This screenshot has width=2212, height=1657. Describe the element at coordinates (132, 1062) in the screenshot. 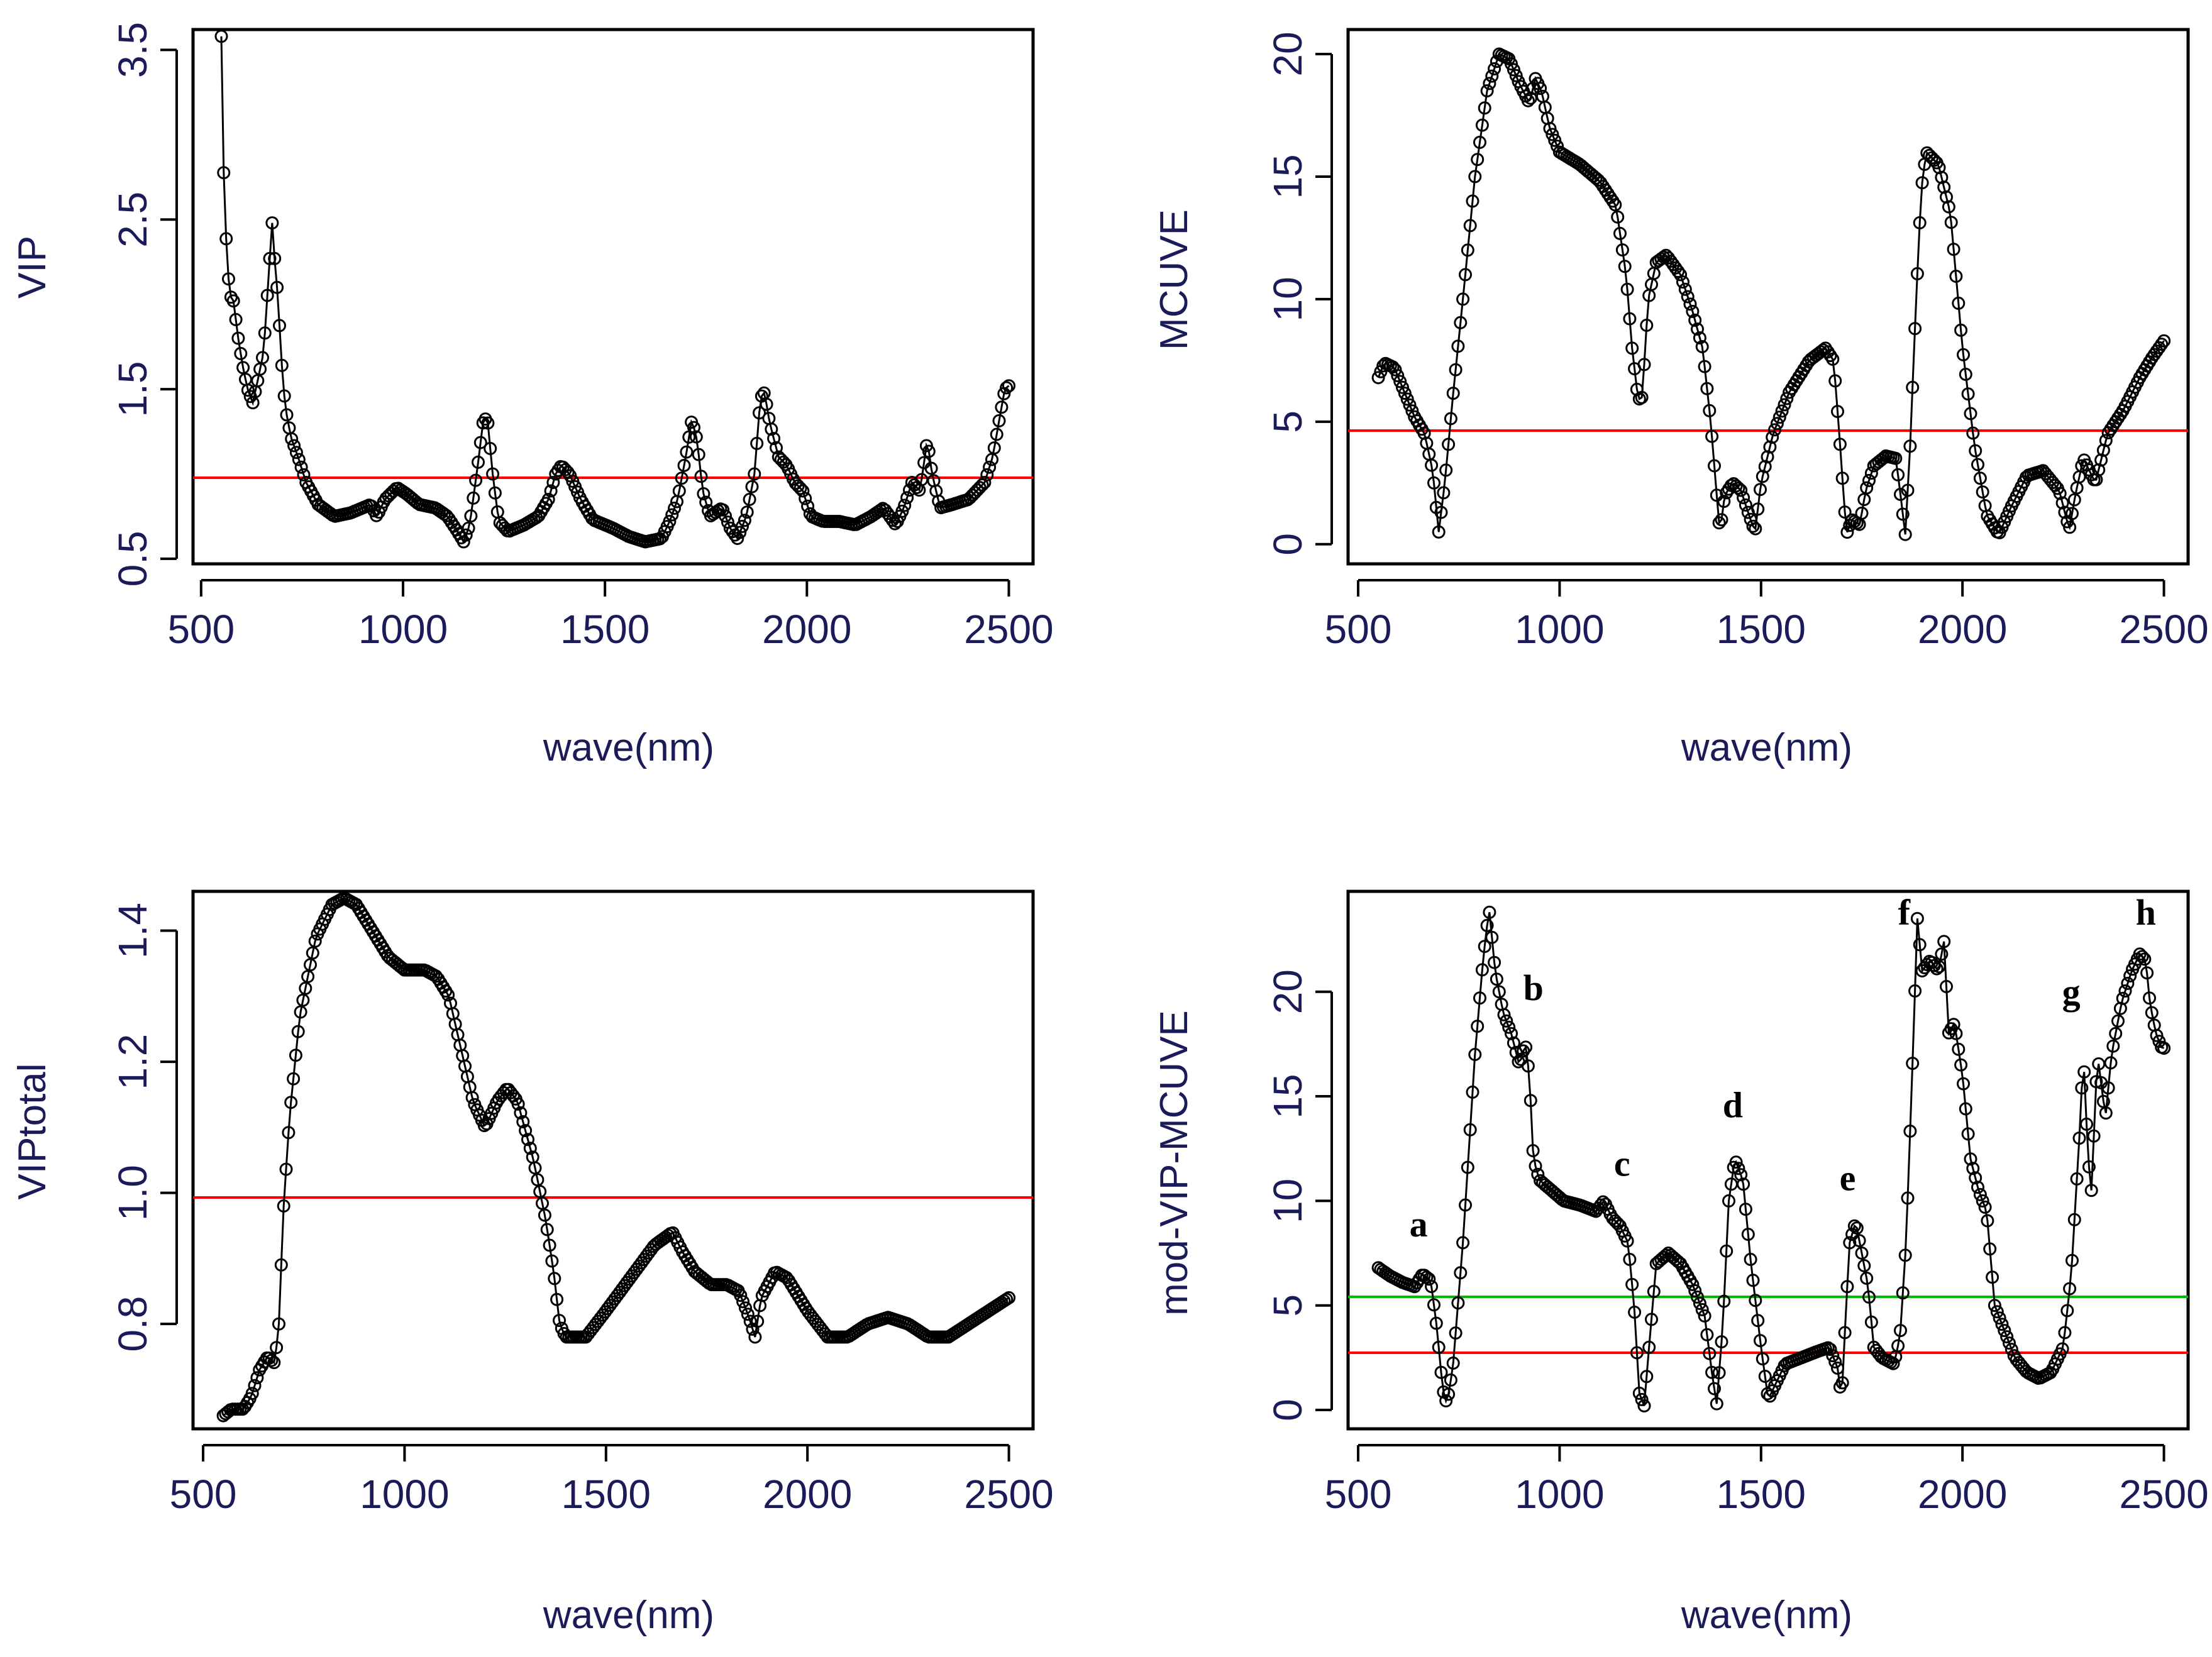

I see `viptotal-y-tick-label: 1.2` at that location.